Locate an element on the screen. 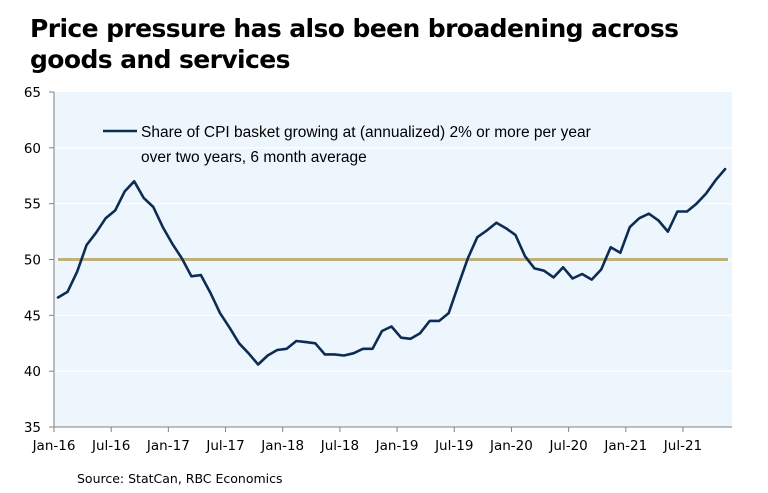 The width and height of the screenshot is (768, 493). x-tick-label: Jan-19 is located at coordinates (397, 446).